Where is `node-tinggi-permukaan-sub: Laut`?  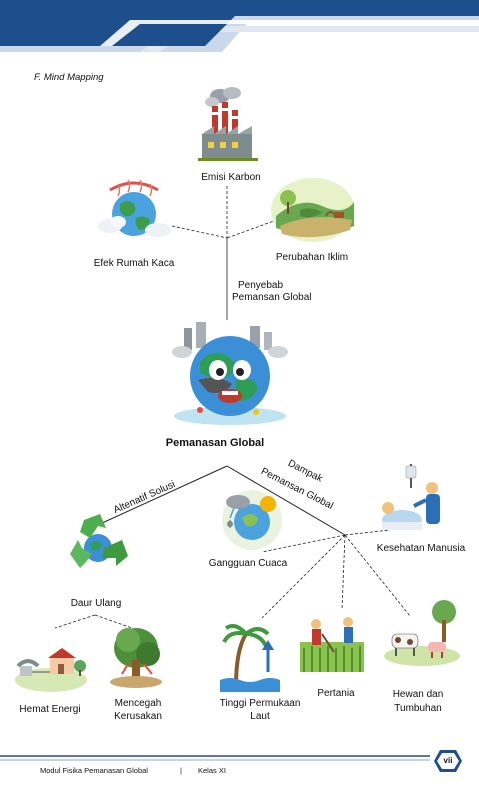 node-tinggi-permukaan-sub: Laut is located at coordinates (260, 716).